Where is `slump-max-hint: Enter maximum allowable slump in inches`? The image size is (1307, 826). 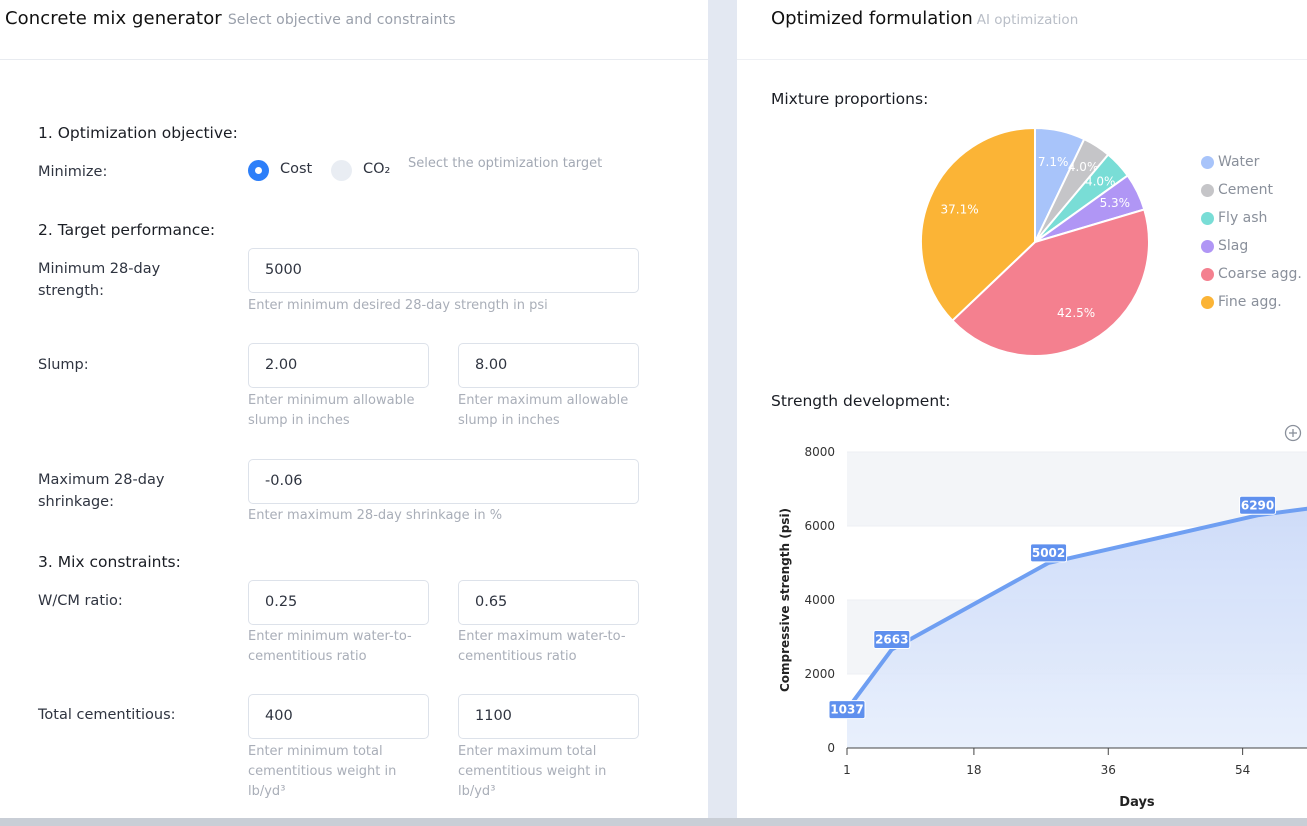 slump-max-hint: Enter maximum allowable slump in inches is located at coordinates (543, 411).